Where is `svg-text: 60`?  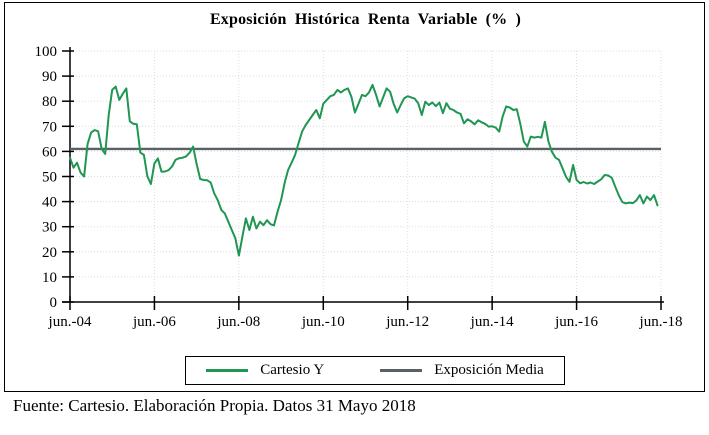
svg-text: 60 is located at coordinates (49, 152).